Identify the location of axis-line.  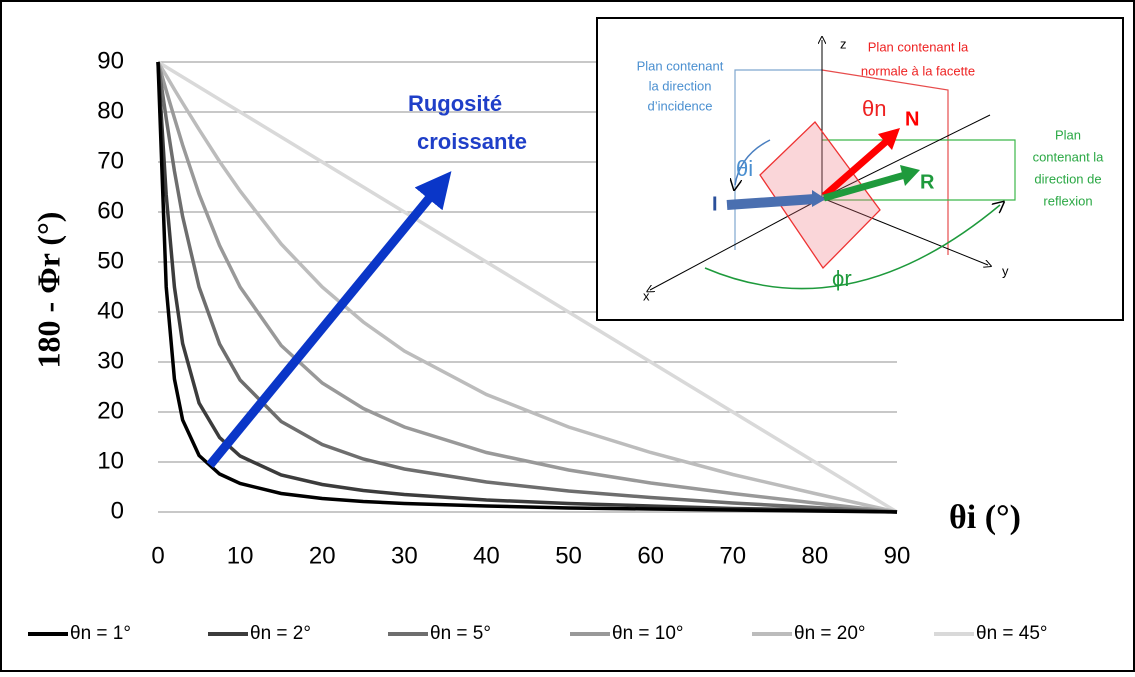
(906, 156).